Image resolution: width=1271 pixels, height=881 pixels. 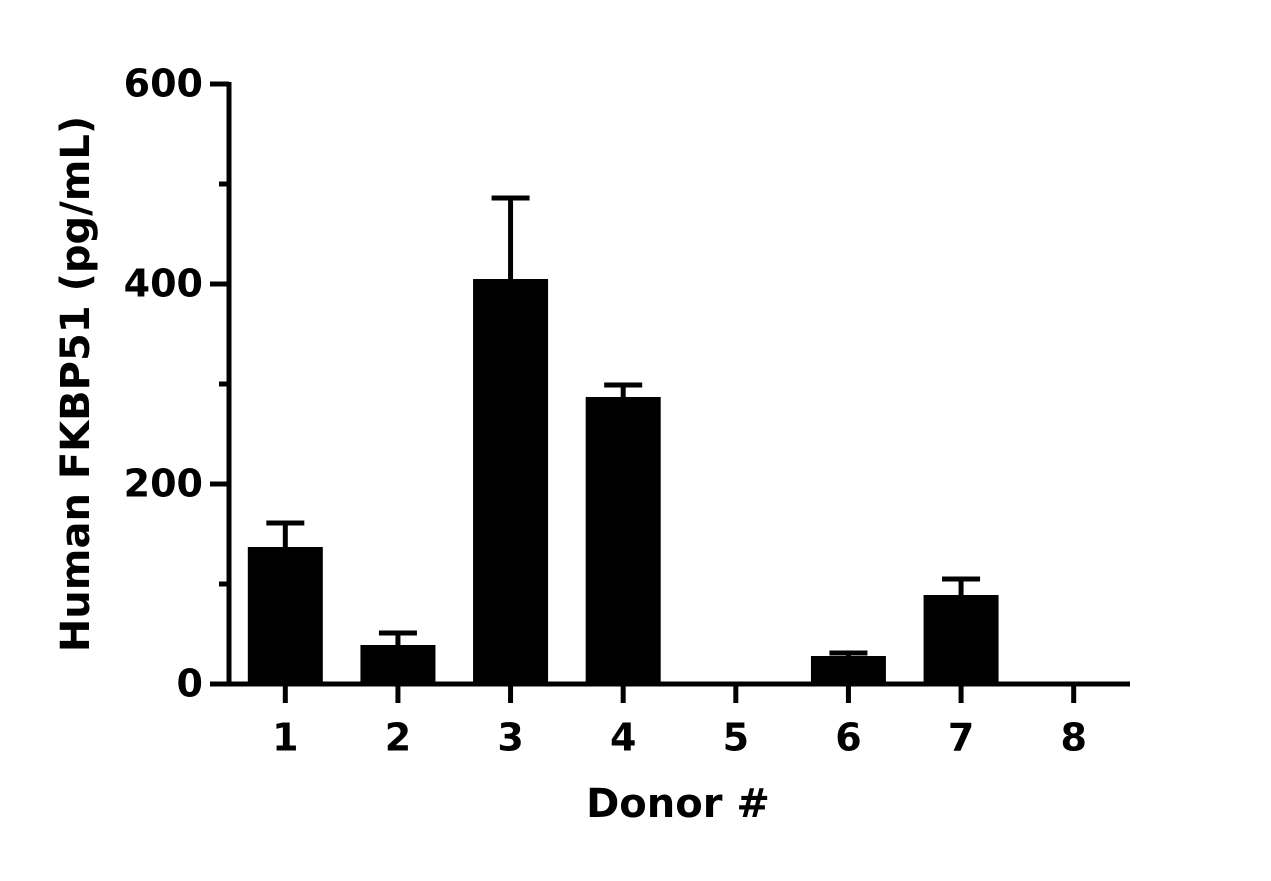 What do you see at coordinates (736, 738) in the screenshot?
I see `x-tick-label: 5` at bounding box center [736, 738].